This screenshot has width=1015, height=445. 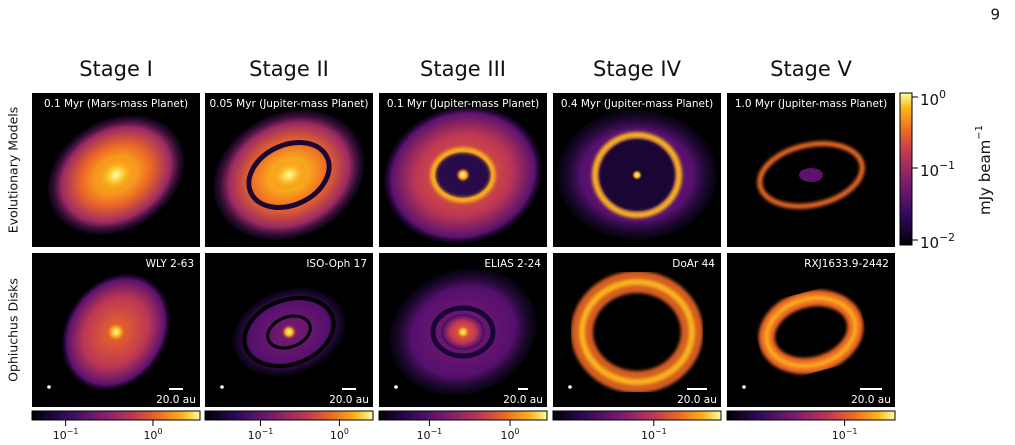 I want to click on stage-title: Stage I, so click(x=116, y=69).